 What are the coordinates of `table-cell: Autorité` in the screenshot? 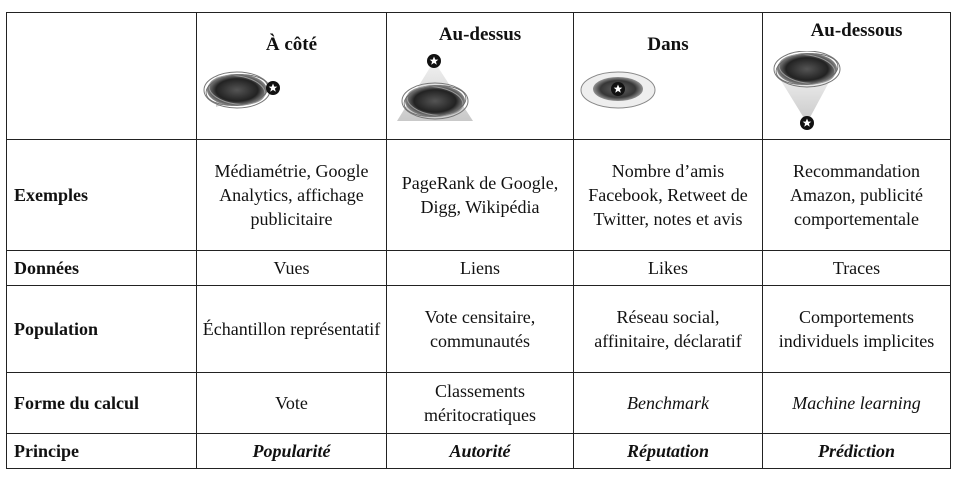 It's located at (480, 451).